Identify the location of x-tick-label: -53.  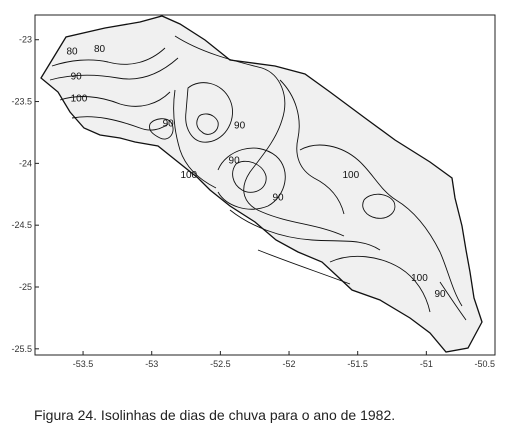
(151, 364).